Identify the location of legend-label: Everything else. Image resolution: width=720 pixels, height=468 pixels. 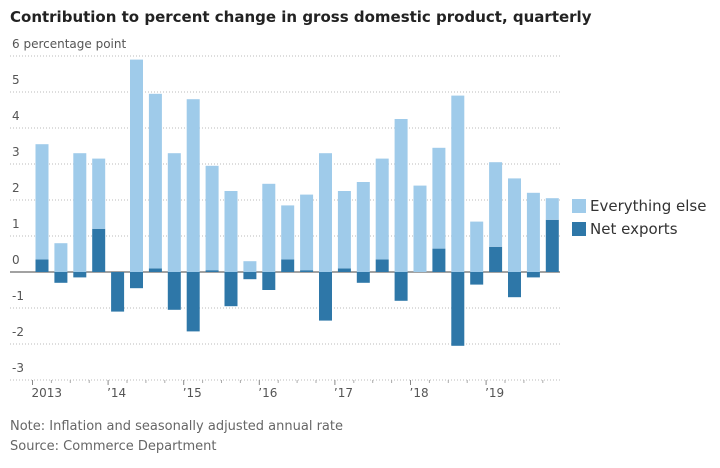
(648, 206).